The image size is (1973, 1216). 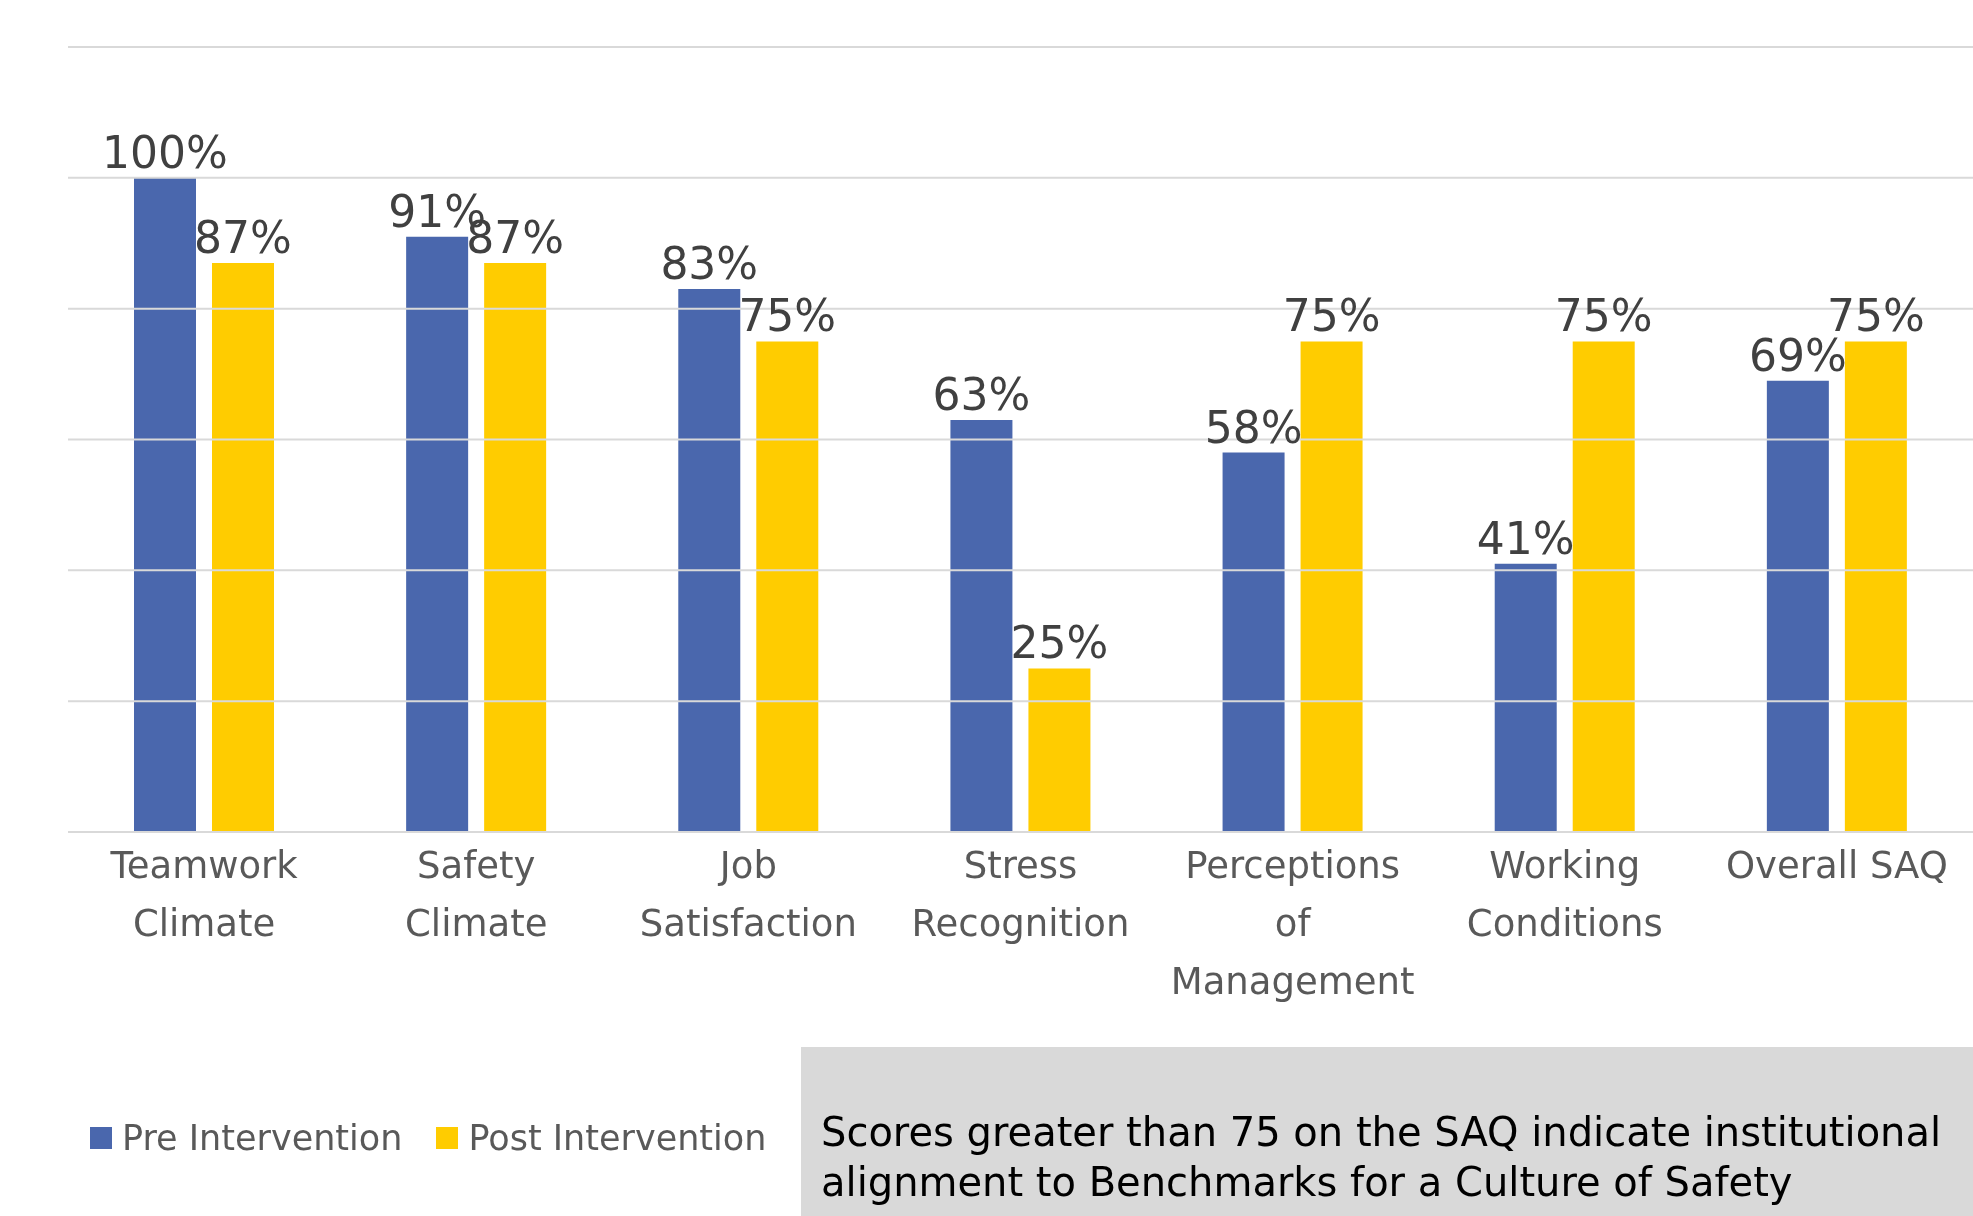 What do you see at coordinates (1836, 865) in the screenshot?
I see `x-tick-label: Overall SAQ` at bounding box center [1836, 865].